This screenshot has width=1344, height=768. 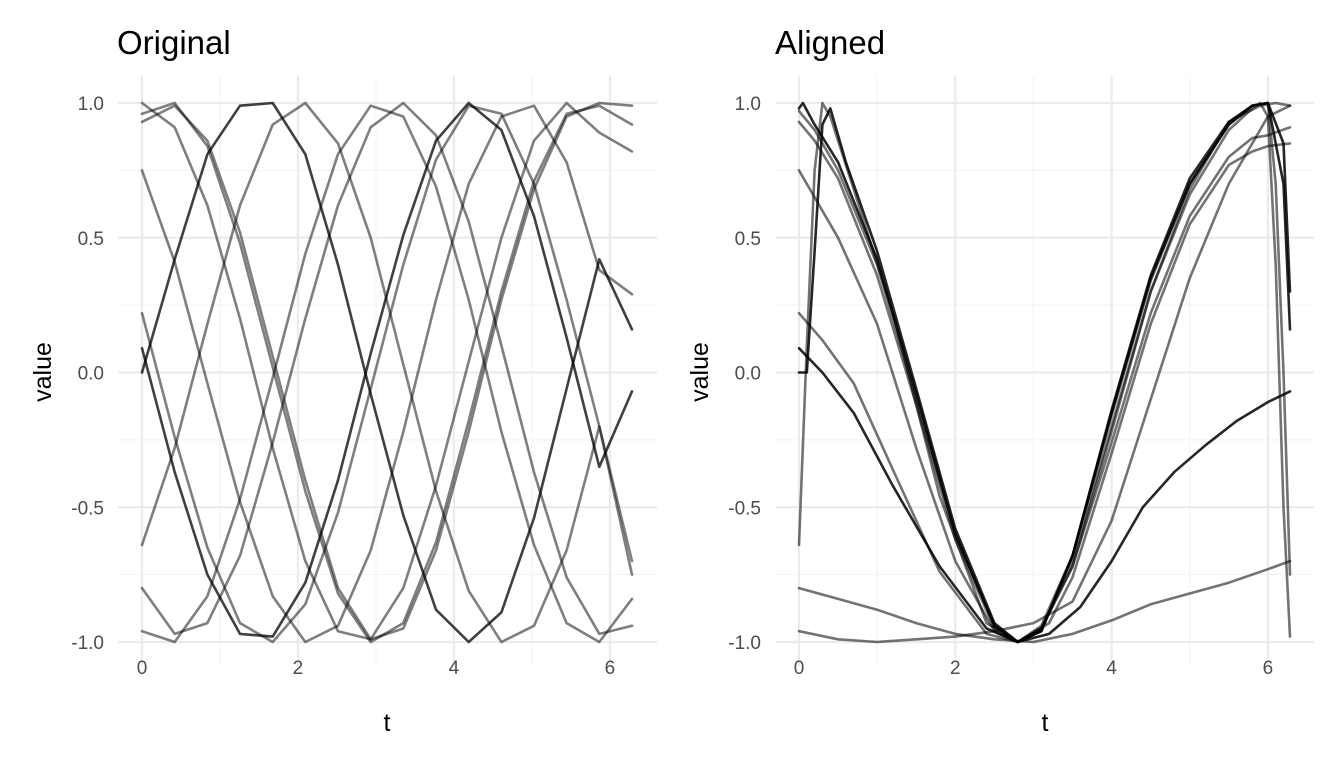 What do you see at coordinates (700, 372) in the screenshot?
I see `y-axis-title-aligned: value` at bounding box center [700, 372].